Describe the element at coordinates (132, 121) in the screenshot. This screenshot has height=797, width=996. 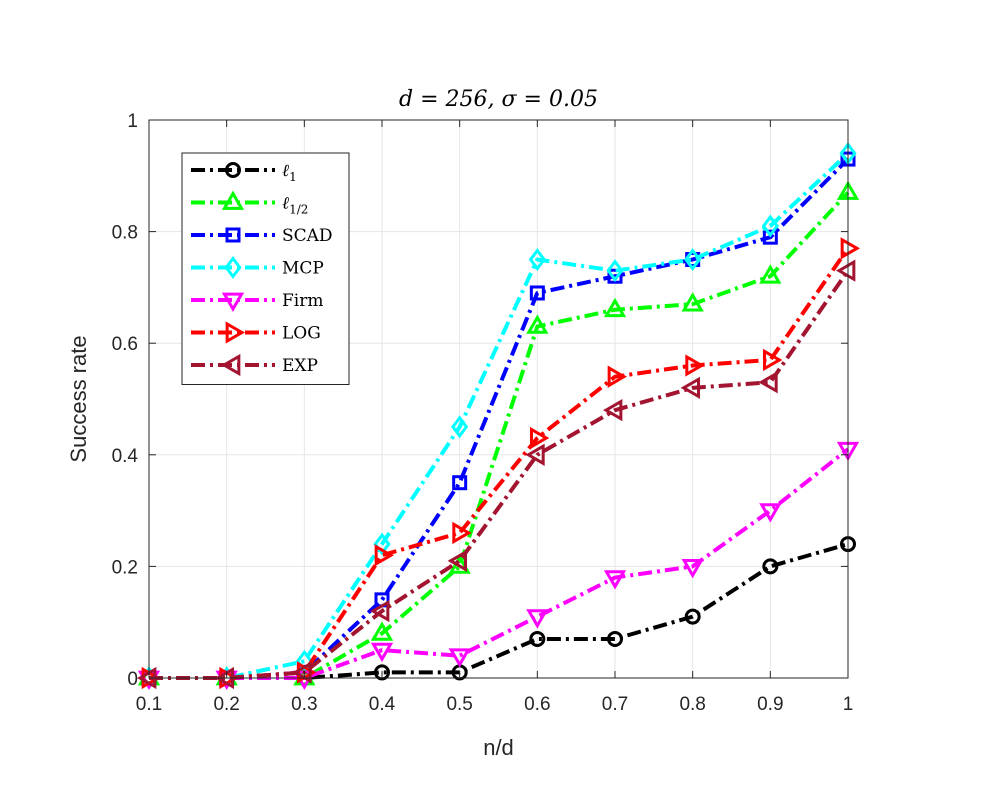
I see `y-tick-label: 1` at that location.